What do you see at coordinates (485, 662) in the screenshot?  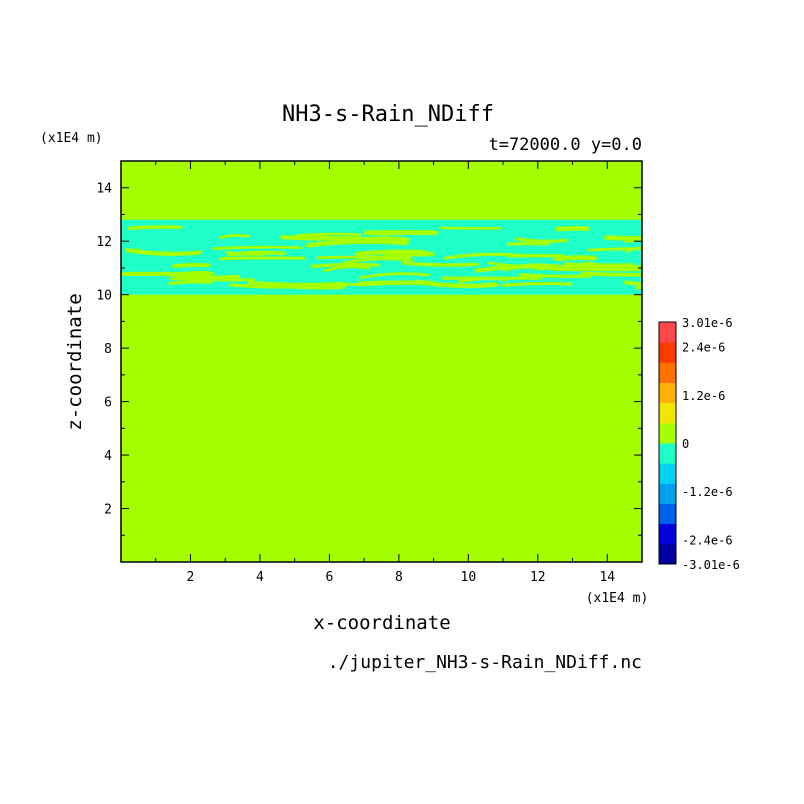 I see `source-file-label: ./jupiter_NH3-s-Rain_NDiff.nc` at bounding box center [485, 662].